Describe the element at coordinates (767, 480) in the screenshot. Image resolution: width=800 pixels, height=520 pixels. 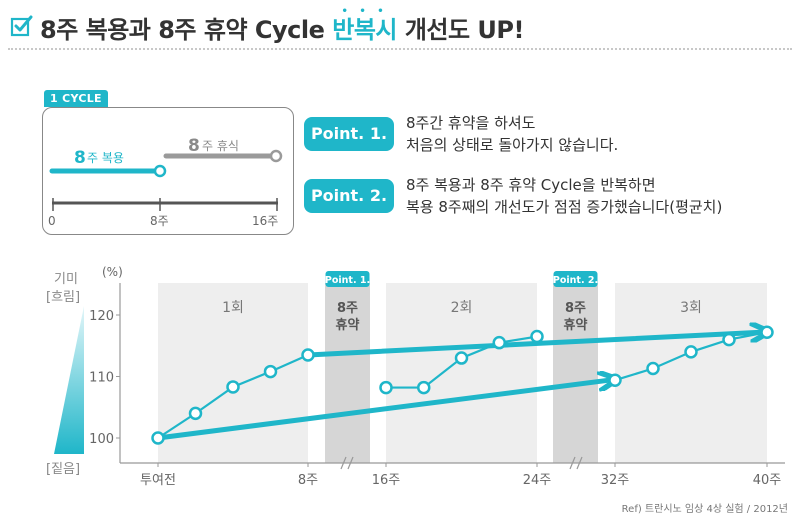
I see `x-tick-label-5: 40주` at that location.